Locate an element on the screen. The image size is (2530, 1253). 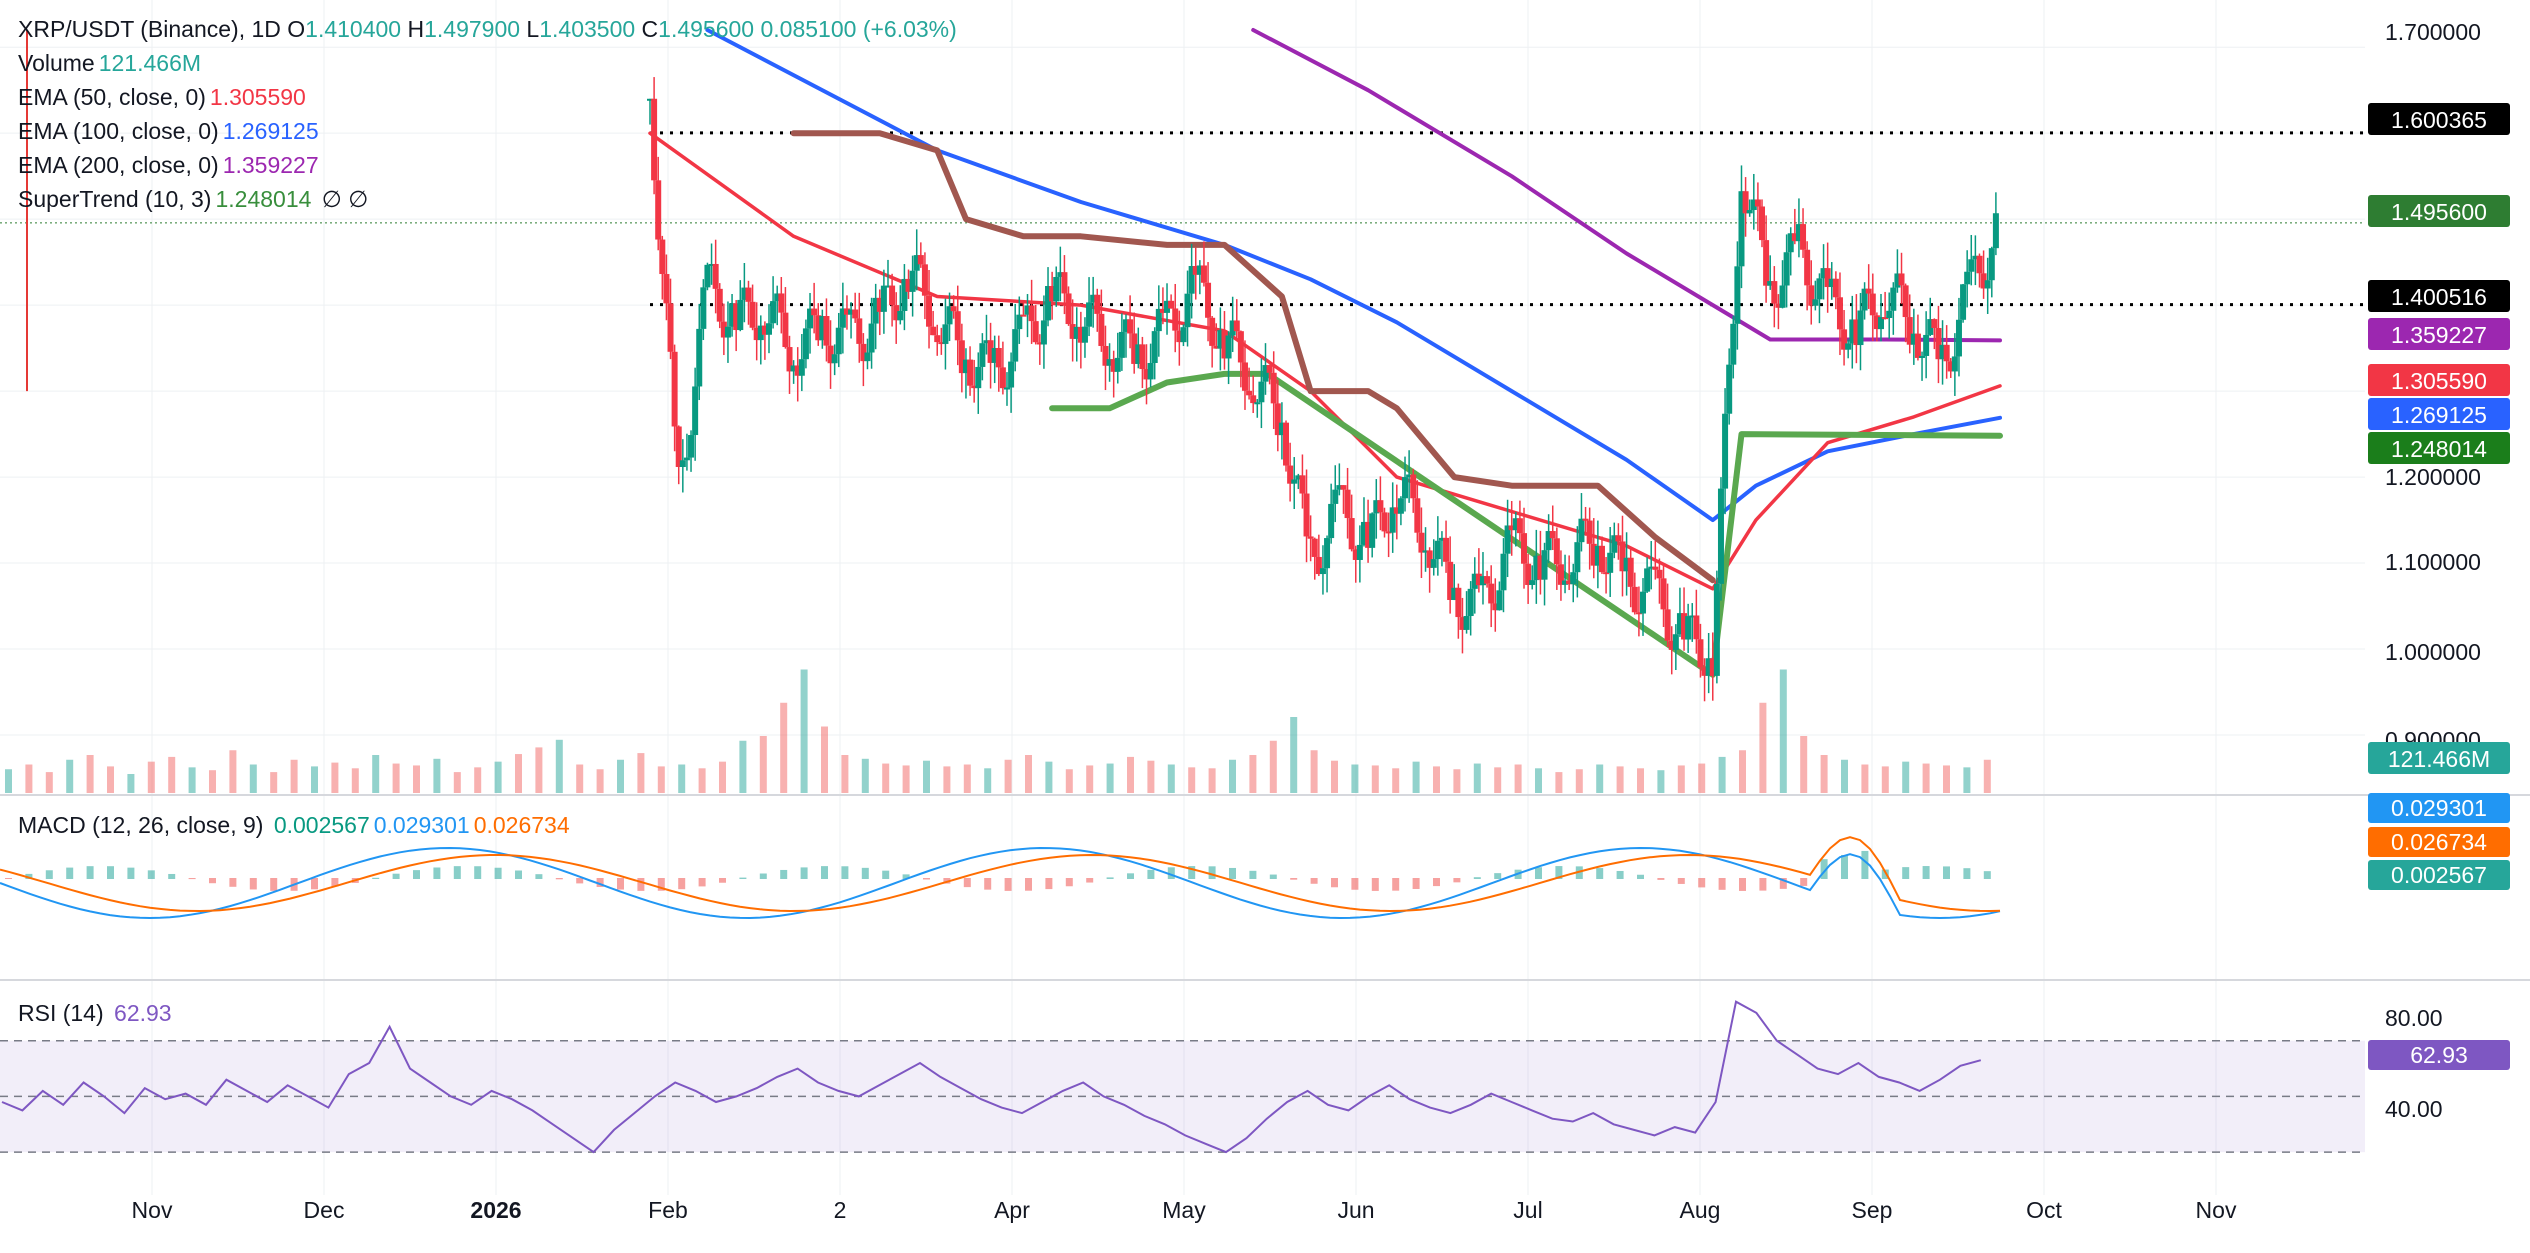
legend-item: EMA (200, close, 0) 1.359227 is located at coordinates (168, 165).